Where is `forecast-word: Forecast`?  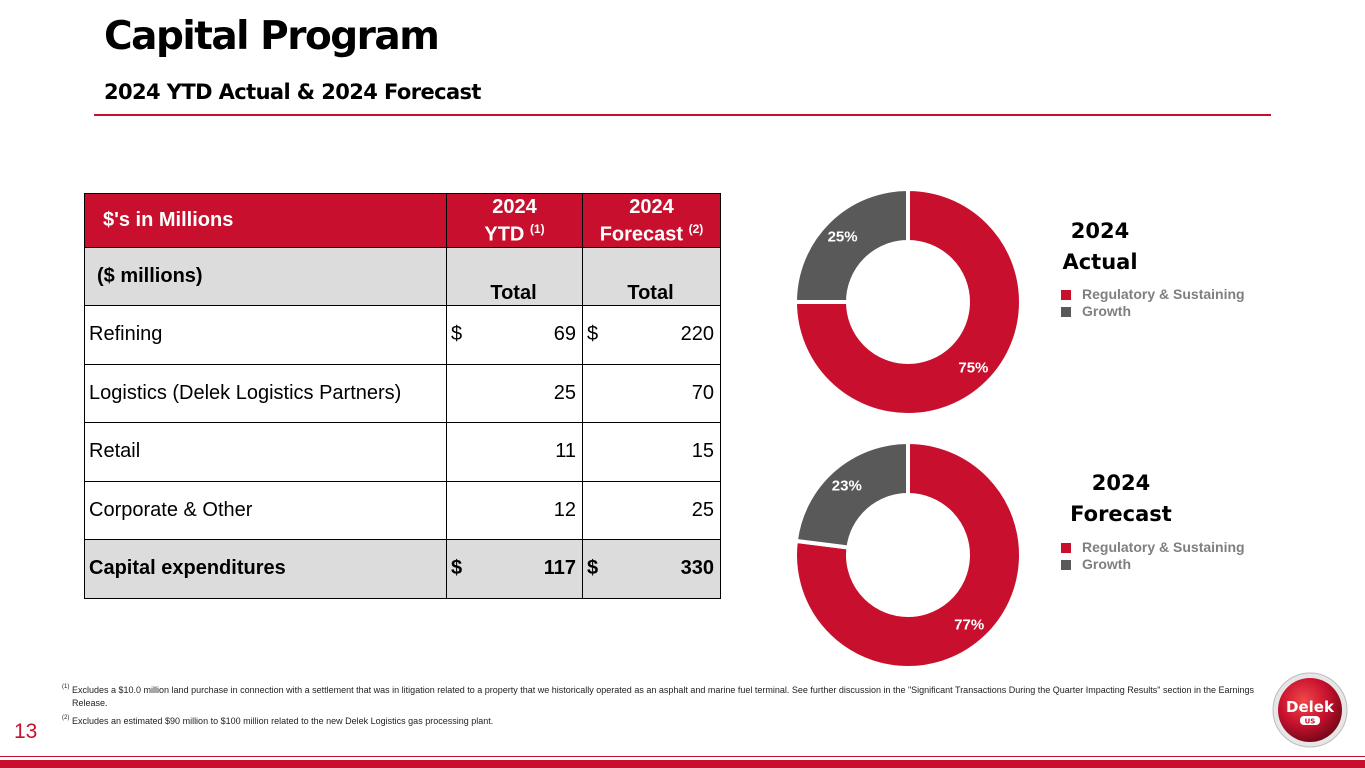
forecast-word: Forecast is located at coordinates (641, 234).